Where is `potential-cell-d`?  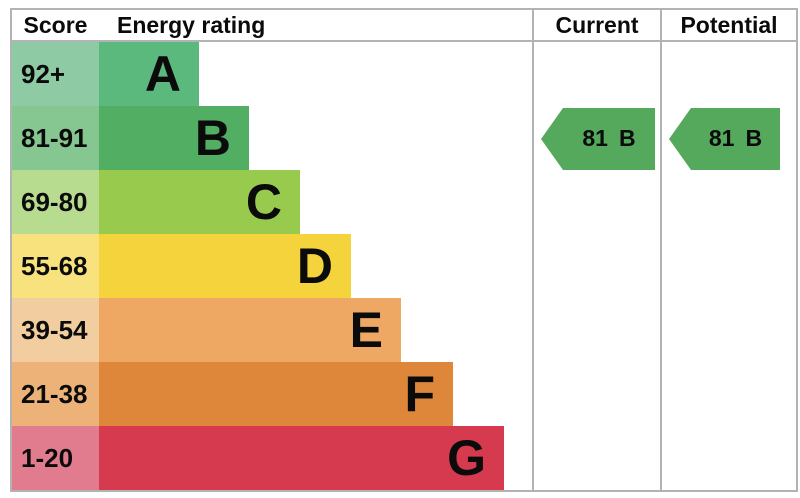 potential-cell-d is located at coordinates (728, 266).